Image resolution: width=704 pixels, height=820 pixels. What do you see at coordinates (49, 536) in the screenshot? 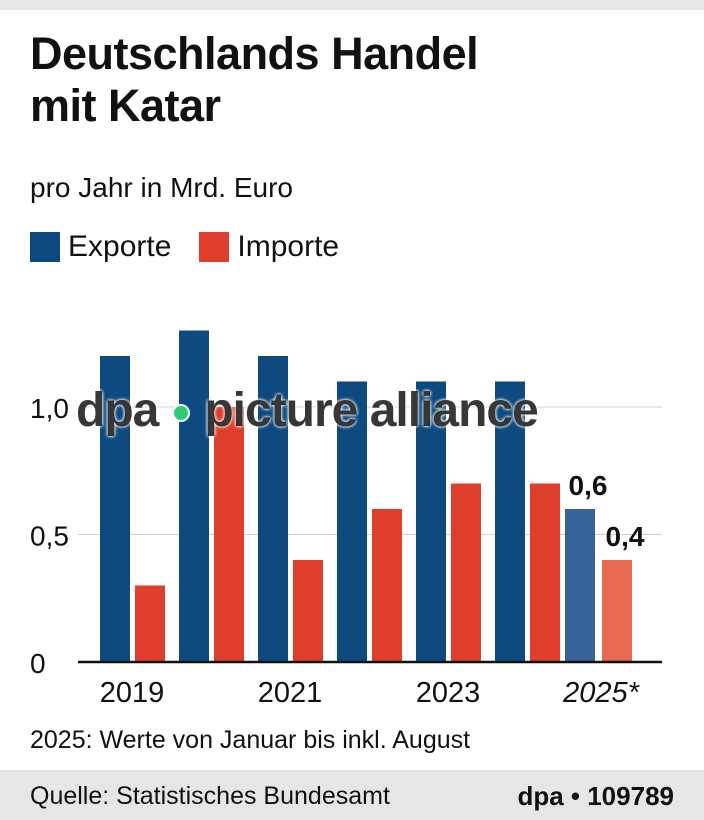
I see `y-tick-label: 0,5` at bounding box center [49, 536].